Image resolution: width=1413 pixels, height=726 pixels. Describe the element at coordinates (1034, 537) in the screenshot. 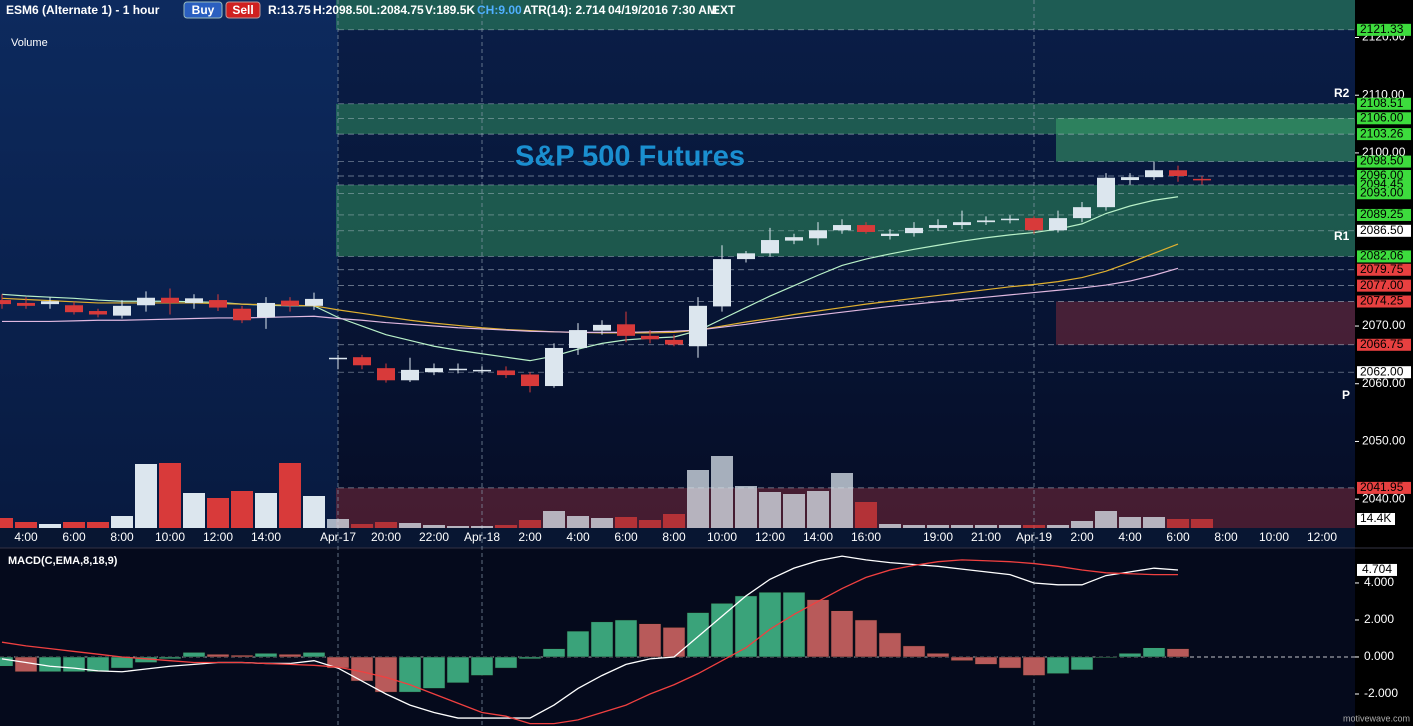

I see `x-tick-label: Apr-19` at that location.